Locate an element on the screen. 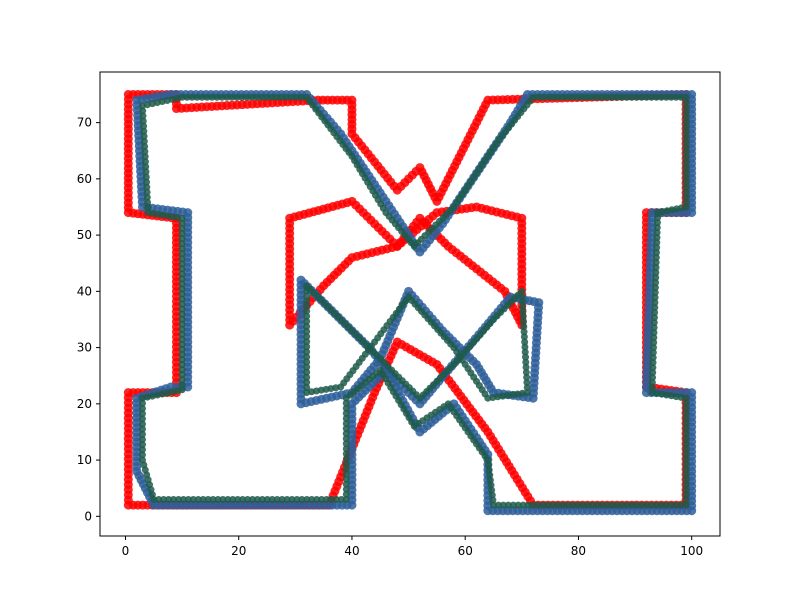 This screenshot has height=600, width=800. y-tick-label: 70 is located at coordinates (84, 123).